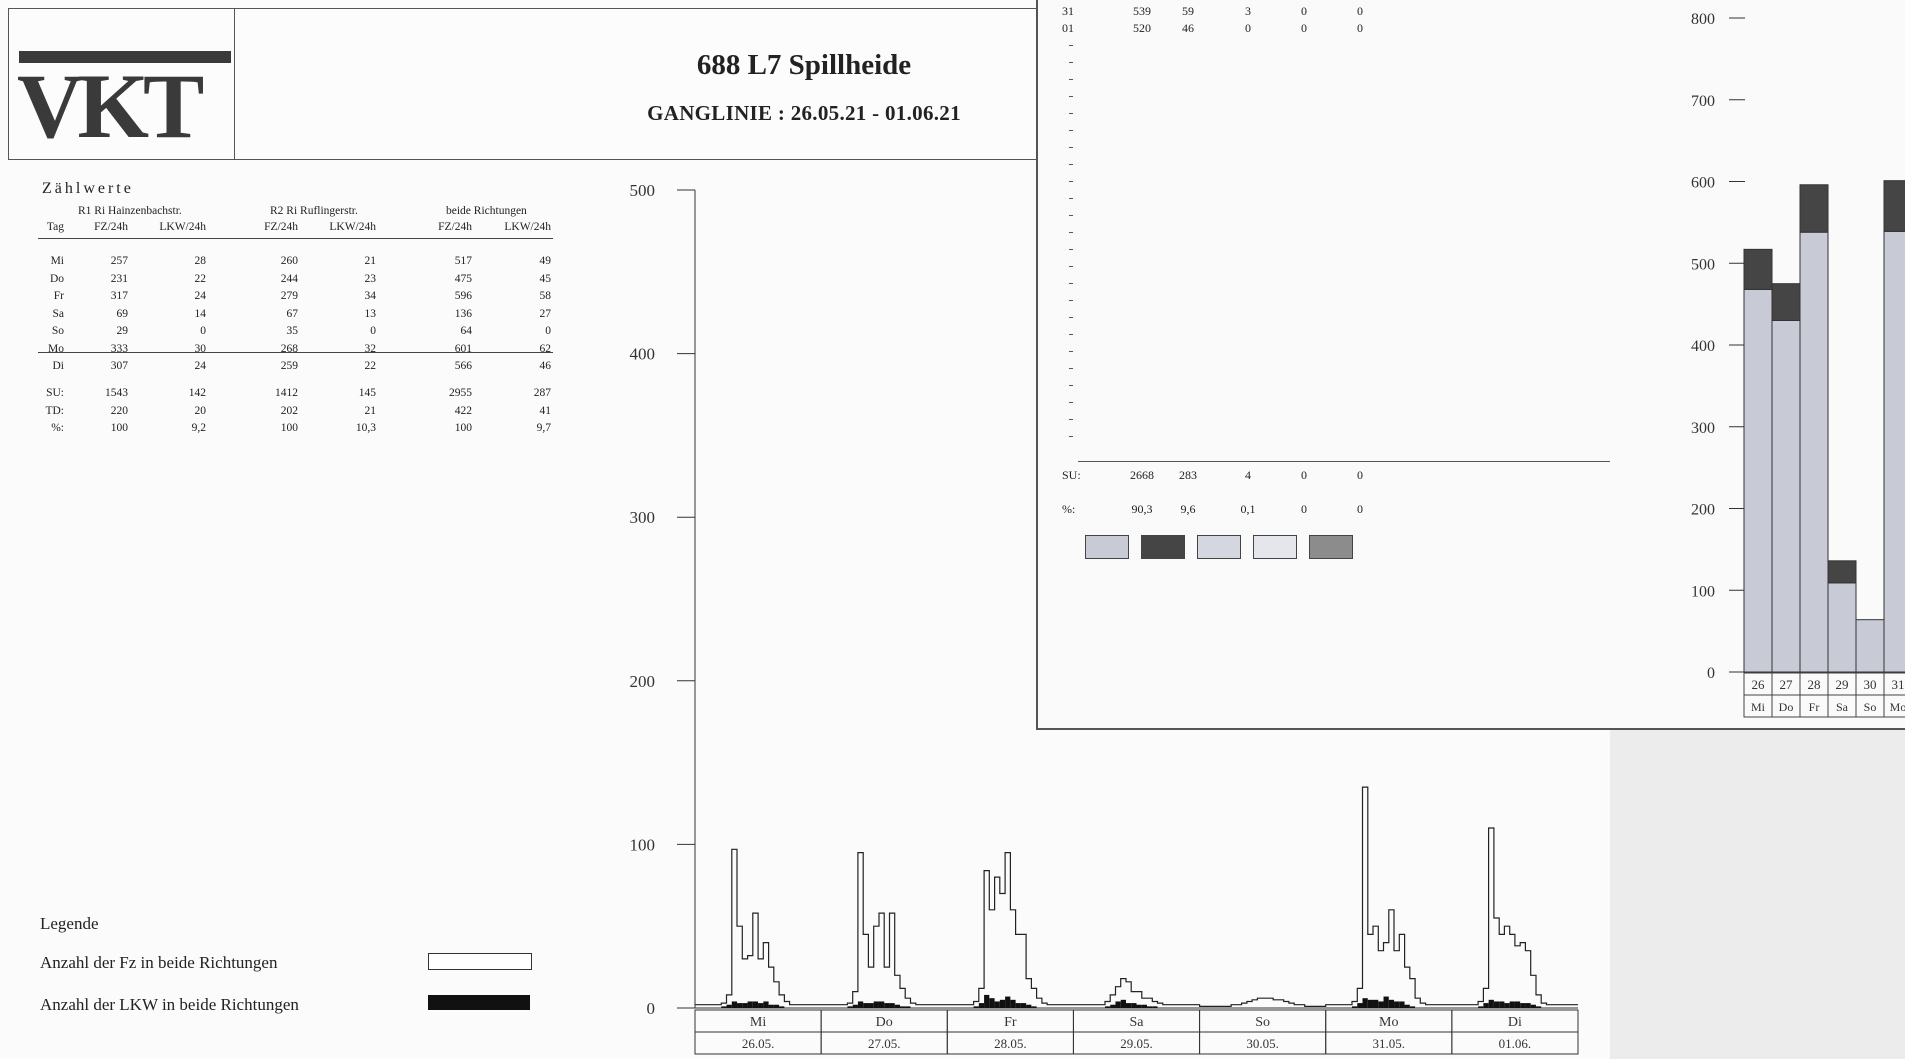 The height and width of the screenshot is (1059, 1905). I want to click on date-label: 30.05., so click(1262, 1043).